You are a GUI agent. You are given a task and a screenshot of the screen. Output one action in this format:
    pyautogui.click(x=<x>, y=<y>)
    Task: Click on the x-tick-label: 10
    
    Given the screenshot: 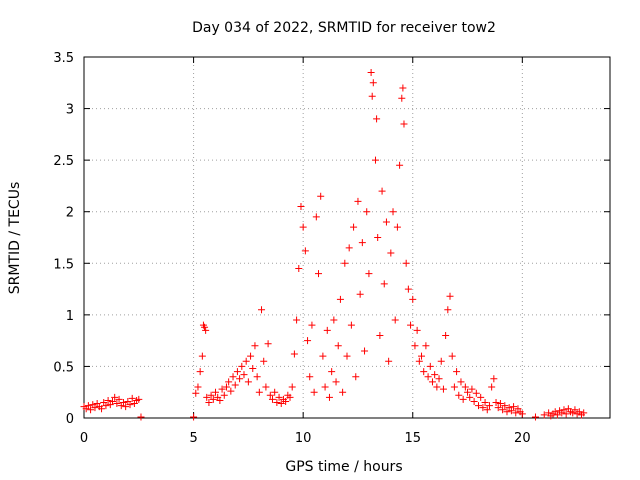 What is the action you would take?
    pyautogui.click(x=303, y=438)
    